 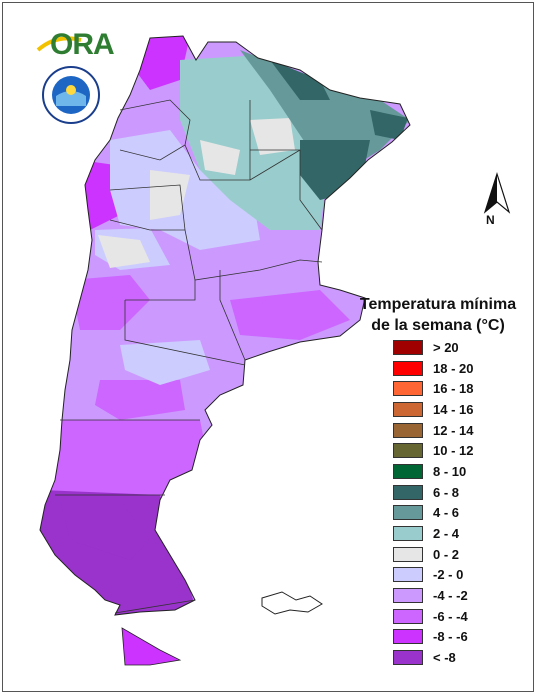 What do you see at coordinates (162, 63) in the screenshot?
I see `zone-m8-m6-north` at bounding box center [162, 63].